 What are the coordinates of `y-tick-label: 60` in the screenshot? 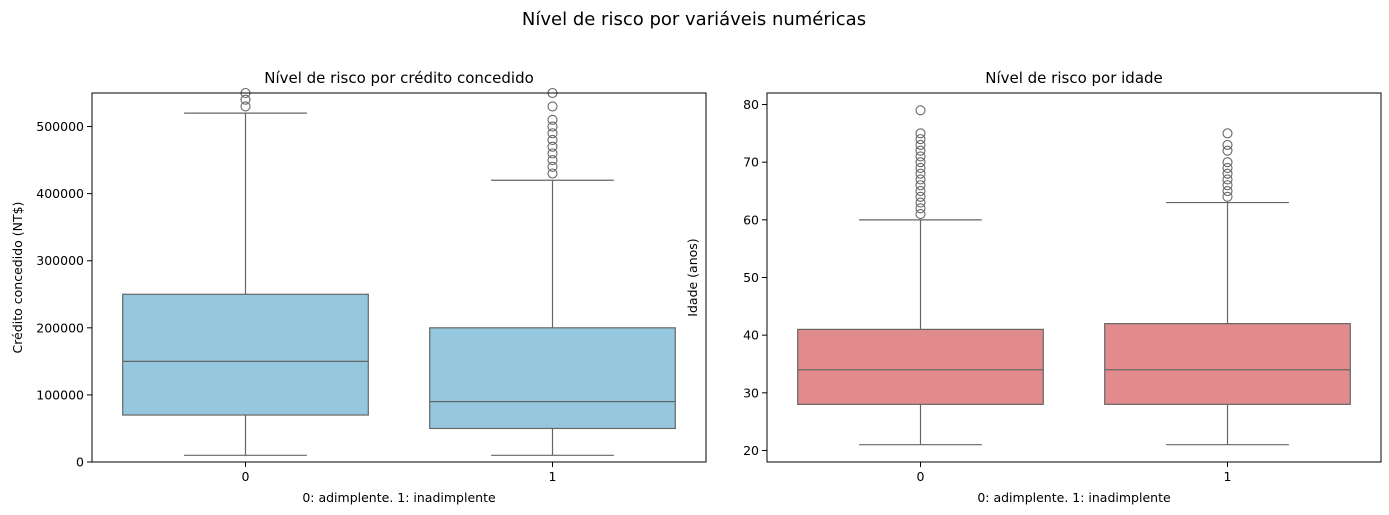 It's located at (751, 219).